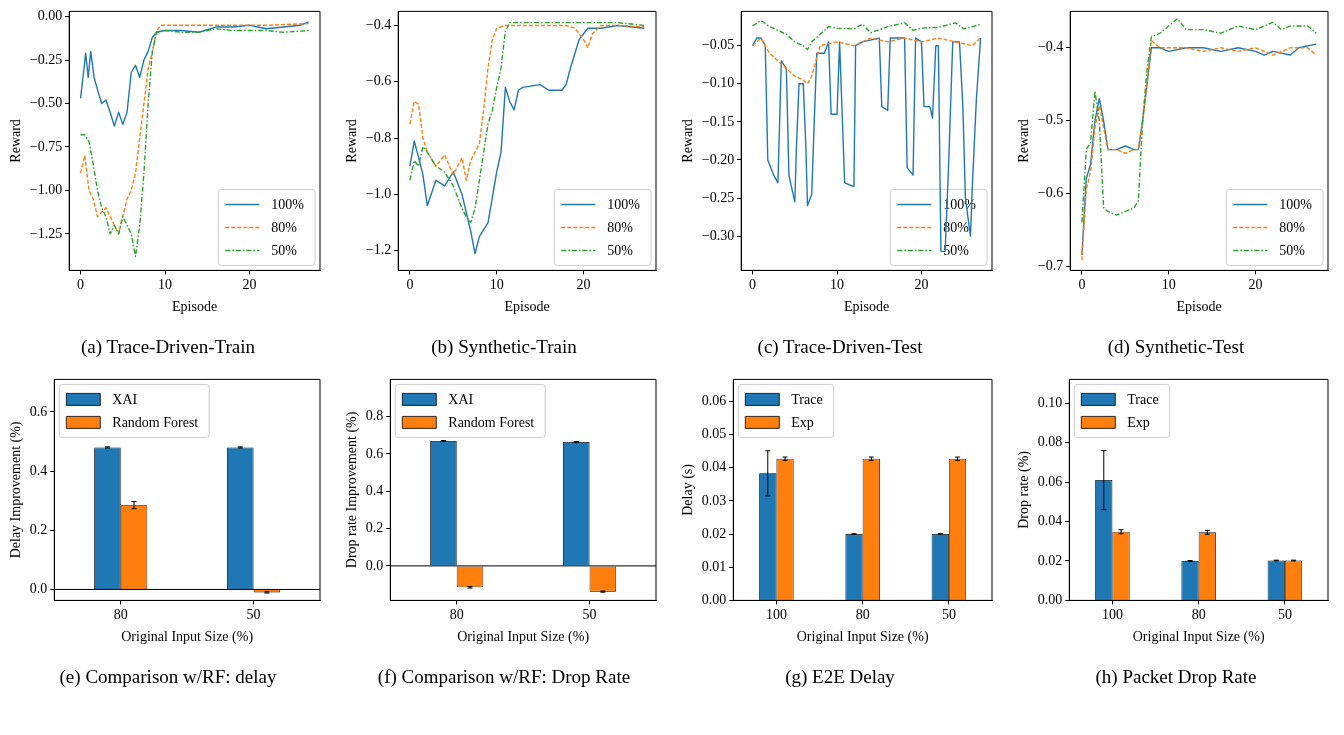 The image size is (1344, 735). What do you see at coordinates (718, 159) in the screenshot?
I see `y-tick-label: −0.20` at bounding box center [718, 159].